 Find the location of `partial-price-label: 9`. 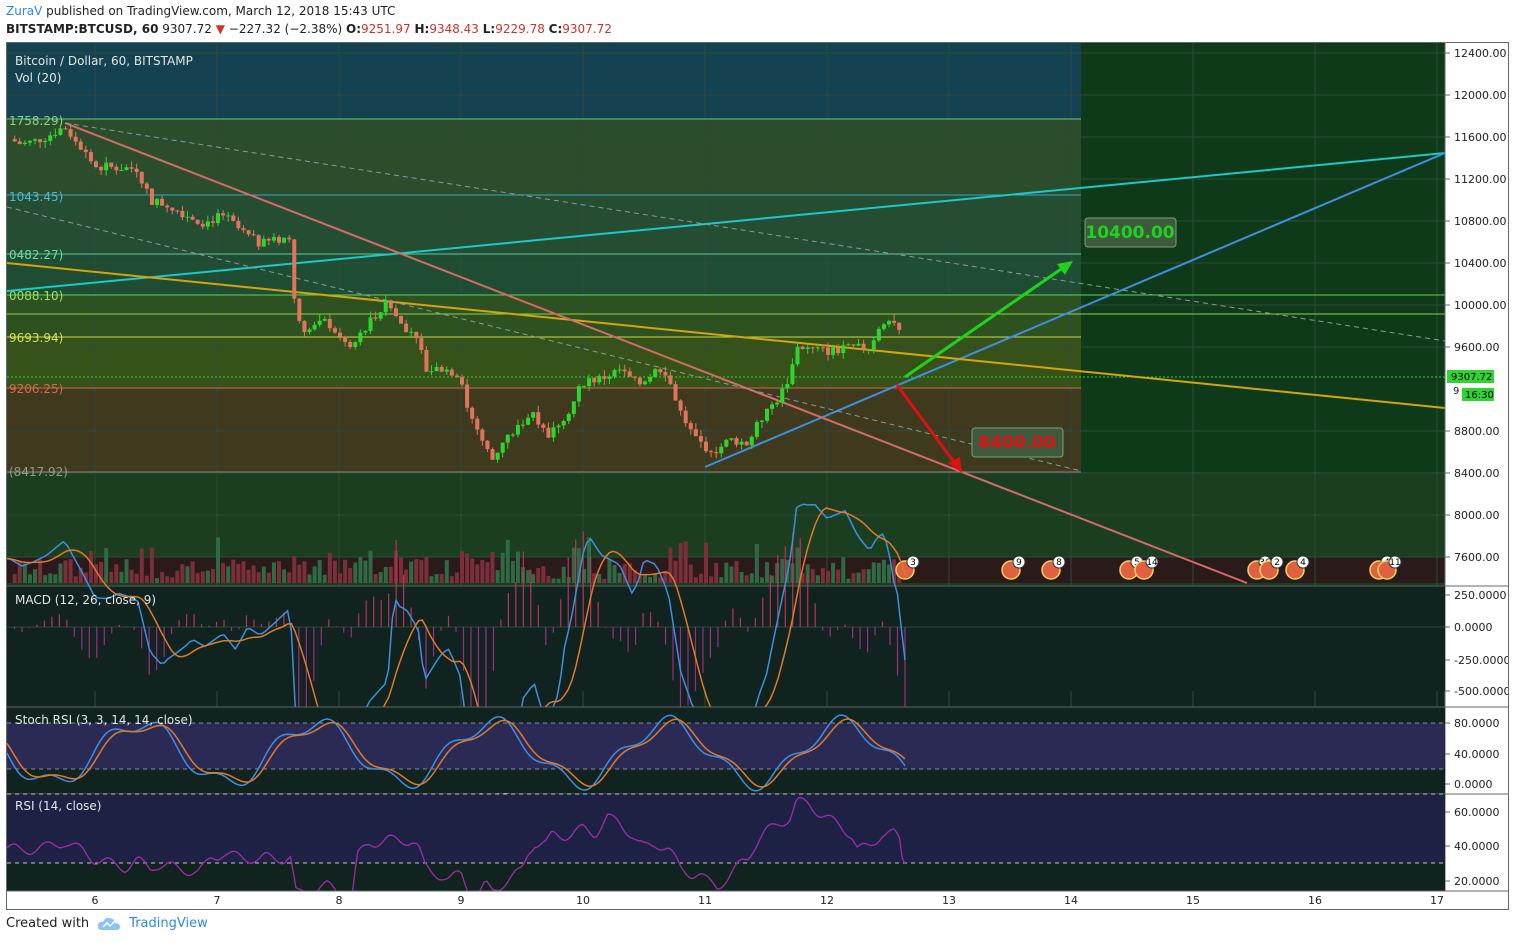

partial-price-label: 9 is located at coordinates (1456, 391).